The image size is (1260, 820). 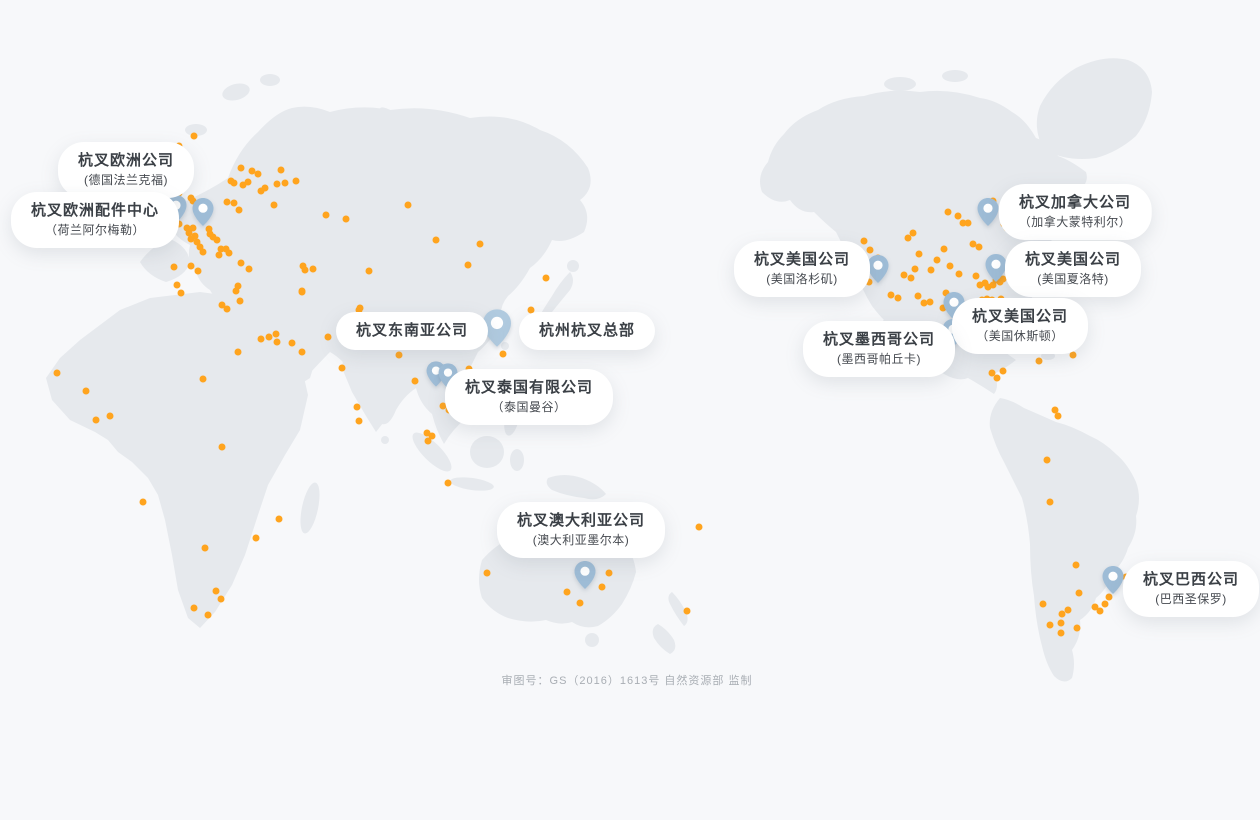 What do you see at coordinates (95, 220) in the screenshot?
I see `location-label-europe-parts: 杭叉欧洲配件中心 （荷兰阿尔梅勒）` at bounding box center [95, 220].